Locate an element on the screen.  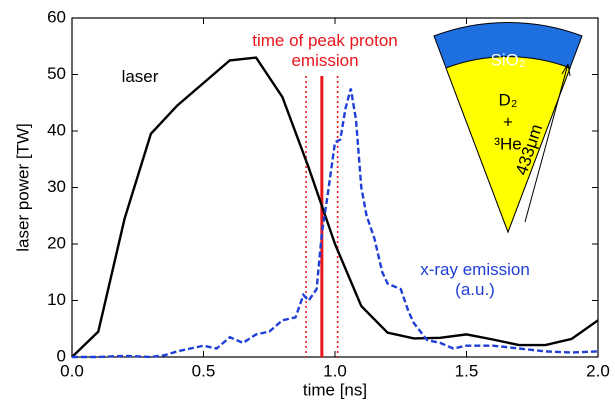
legend-label: x-ray emission (a.u.) is located at coordinates (475, 279).